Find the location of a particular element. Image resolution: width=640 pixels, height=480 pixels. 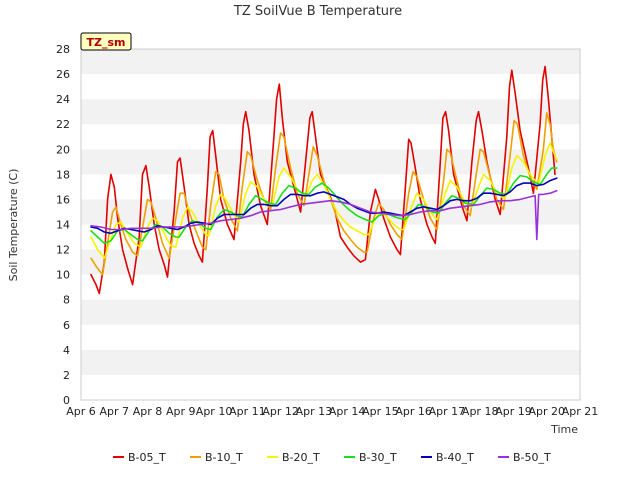

legend-label-B-20_T: B-20_T is located at coordinates (301, 457).